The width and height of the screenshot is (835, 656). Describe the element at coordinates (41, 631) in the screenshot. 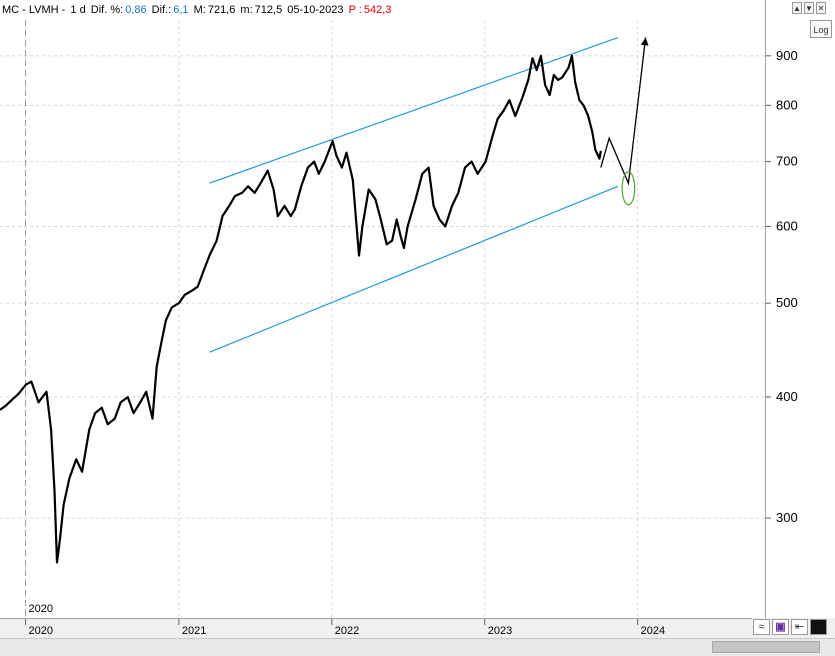

I see `time-tick-label: 2020` at that location.